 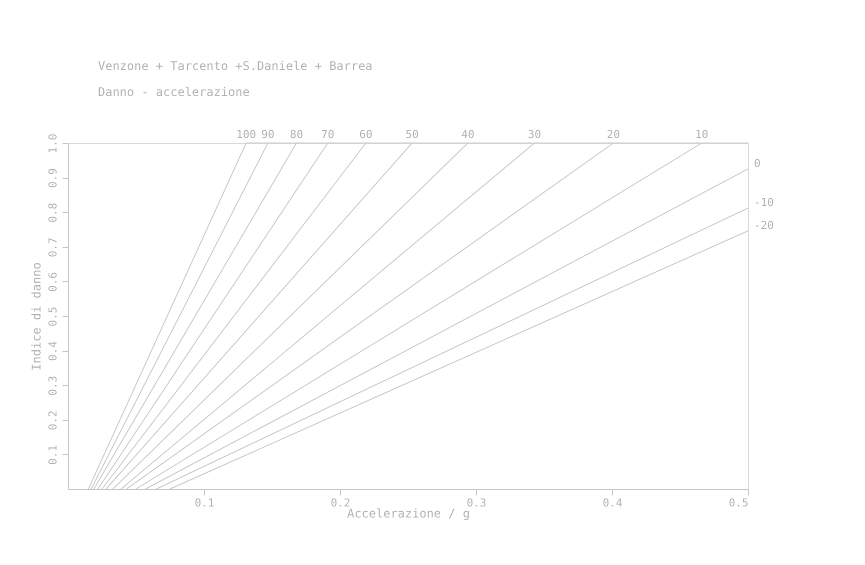 What do you see at coordinates (53, 178) in the screenshot?
I see `y-tick-label: 0.9` at bounding box center [53, 178].